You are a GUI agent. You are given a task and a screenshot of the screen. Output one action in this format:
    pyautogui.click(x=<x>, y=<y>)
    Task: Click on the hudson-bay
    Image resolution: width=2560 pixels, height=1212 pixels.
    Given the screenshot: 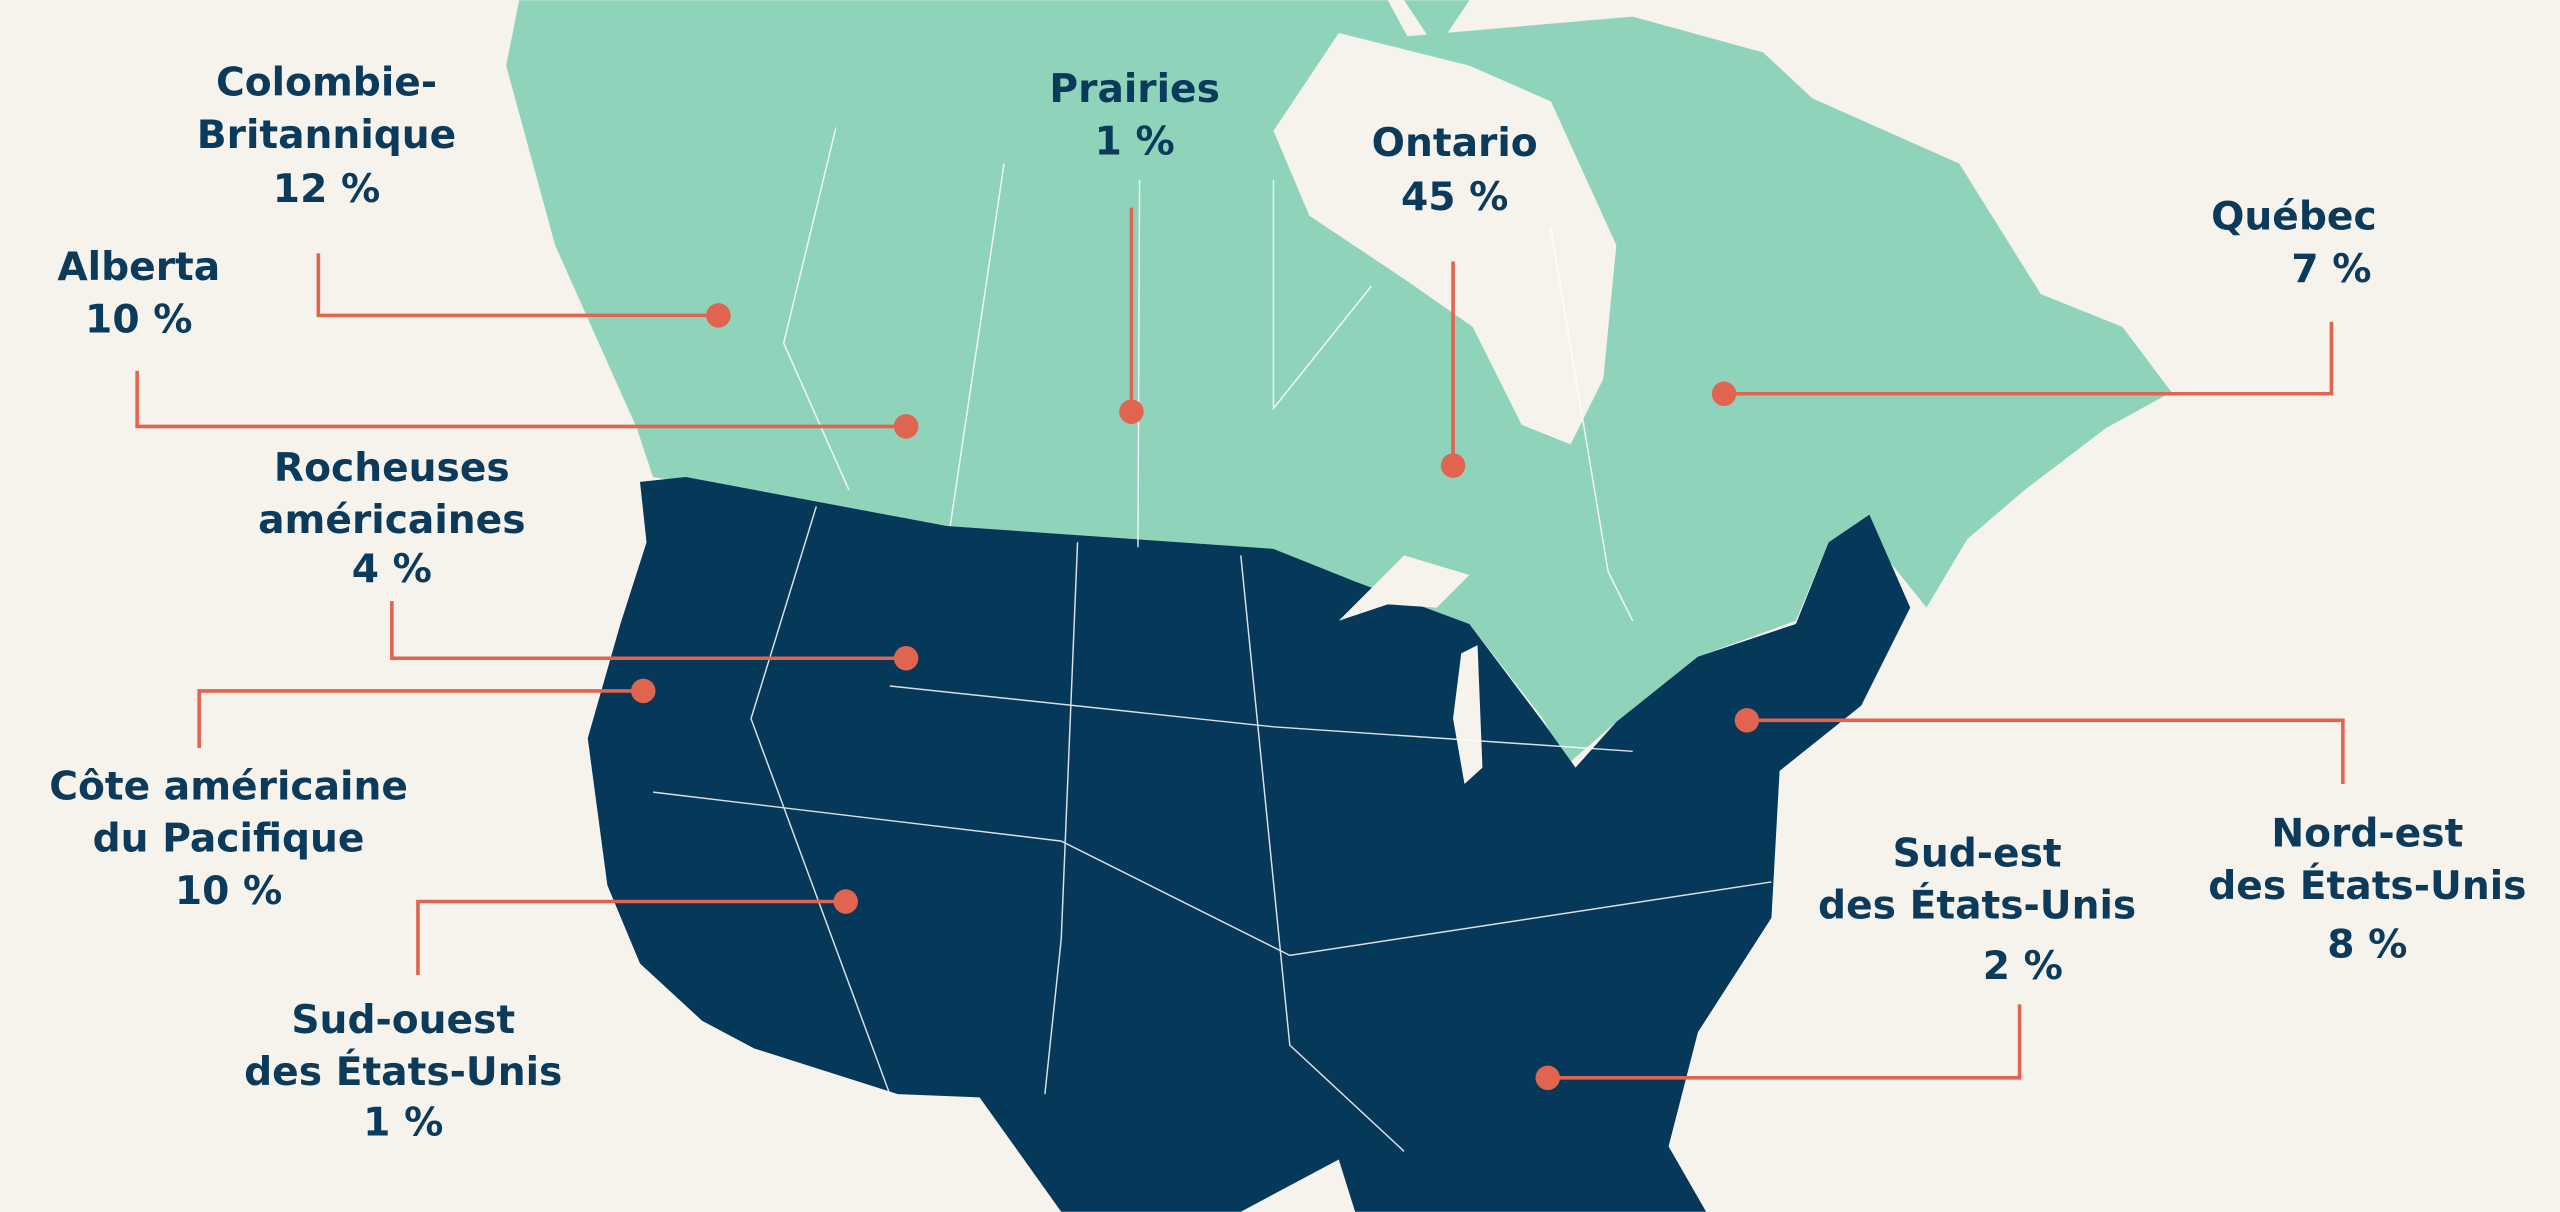 What is the action you would take?
    pyautogui.click(x=1445, y=238)
    